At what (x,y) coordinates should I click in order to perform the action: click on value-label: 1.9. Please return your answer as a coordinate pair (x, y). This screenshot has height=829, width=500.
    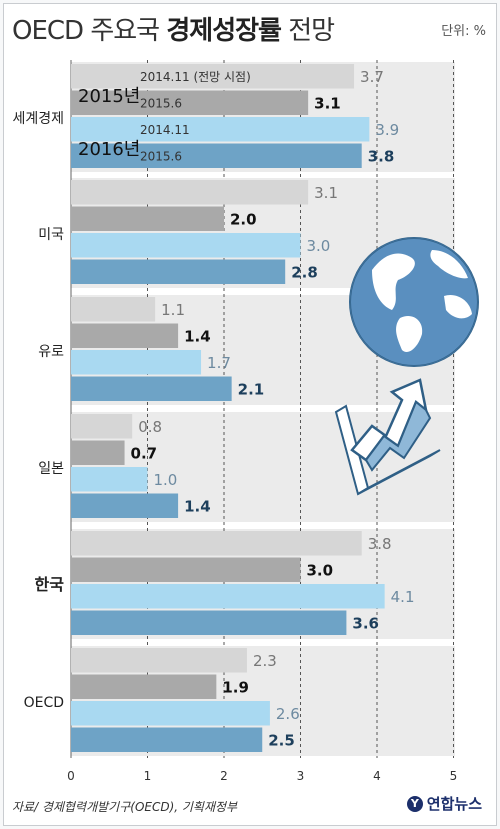
    Looking at the image, I should click on (235, 688).